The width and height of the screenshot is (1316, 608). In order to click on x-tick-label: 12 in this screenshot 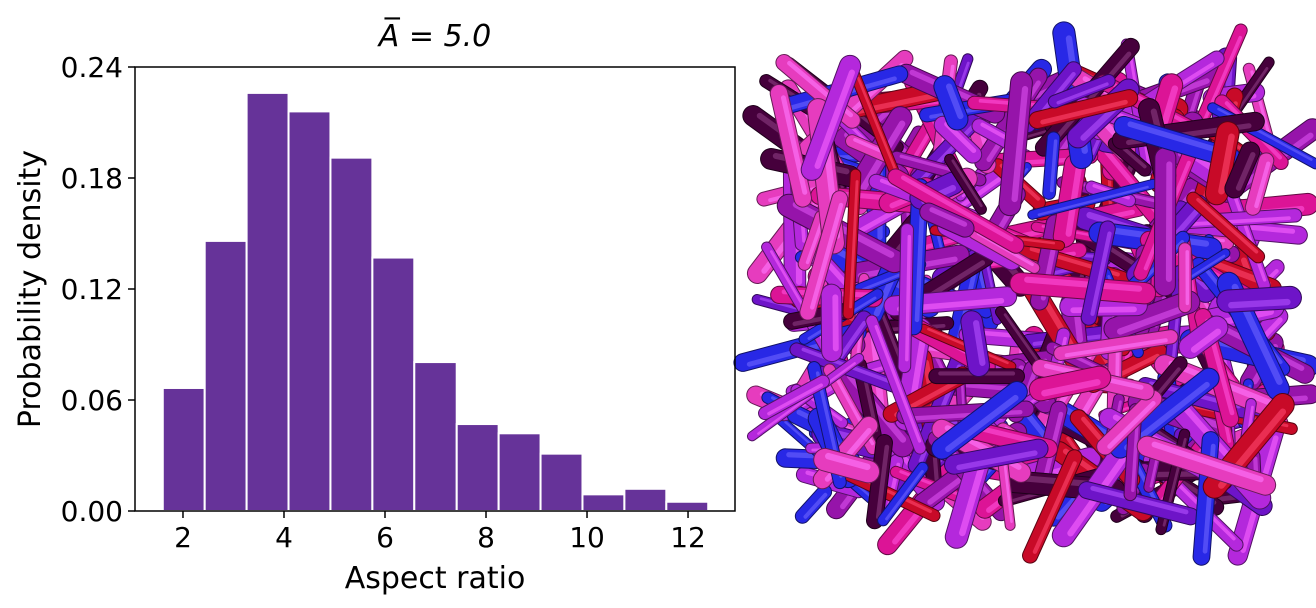, I will do `click(688, 537)`.